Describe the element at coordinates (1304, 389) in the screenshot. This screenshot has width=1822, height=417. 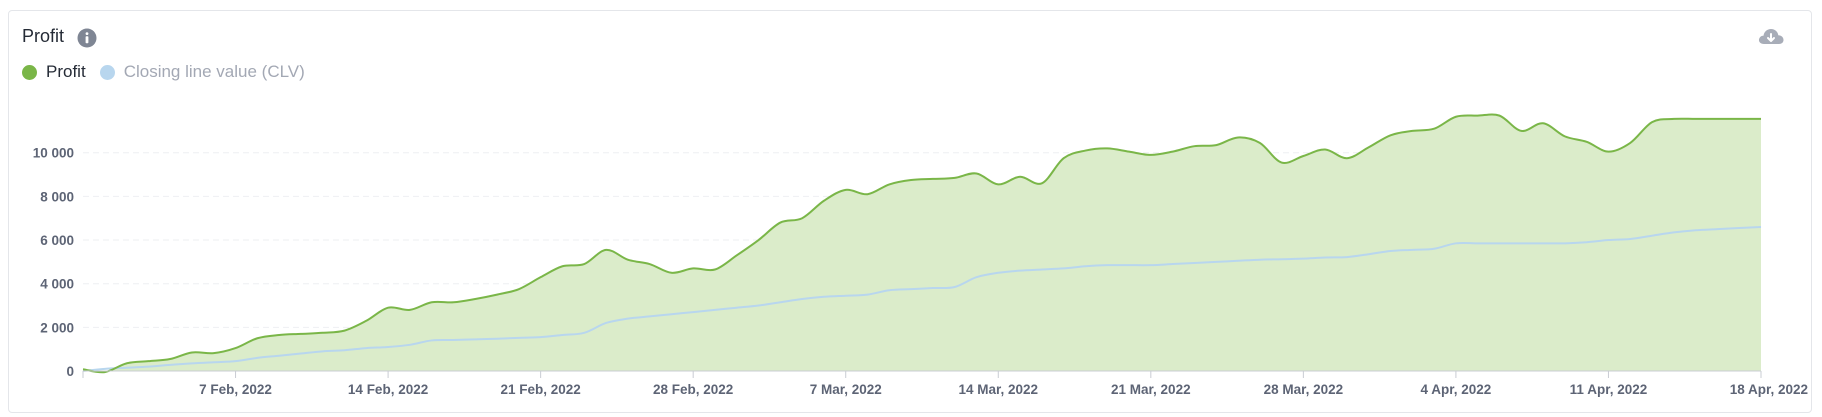
I see `x-tick-label: 28 Mar, 2022` at that location.